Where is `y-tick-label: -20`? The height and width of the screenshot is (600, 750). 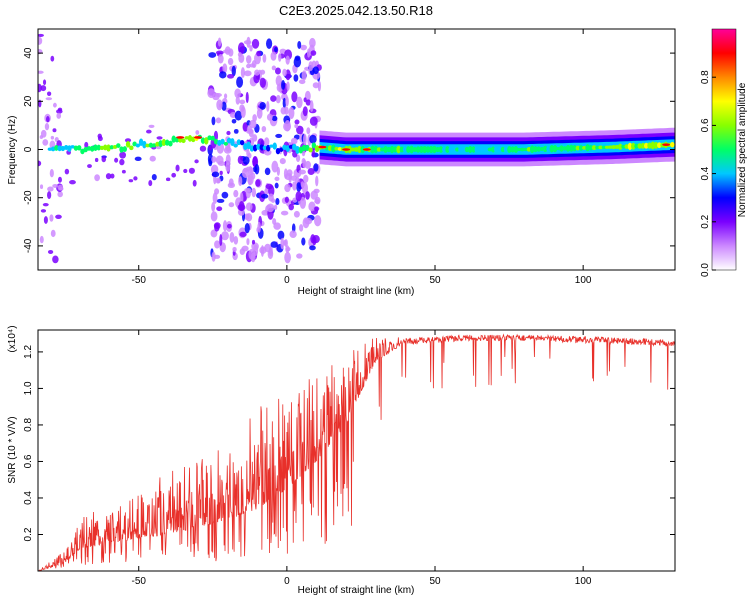
y-tick-label: -20 is located at coordinates (28, 197).